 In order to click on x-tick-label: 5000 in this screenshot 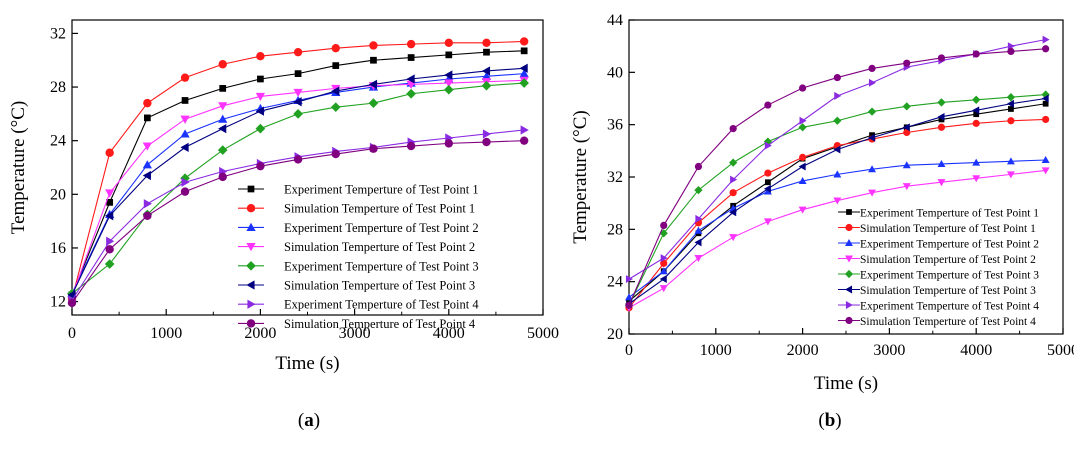, I will do `click(543, 333)`.